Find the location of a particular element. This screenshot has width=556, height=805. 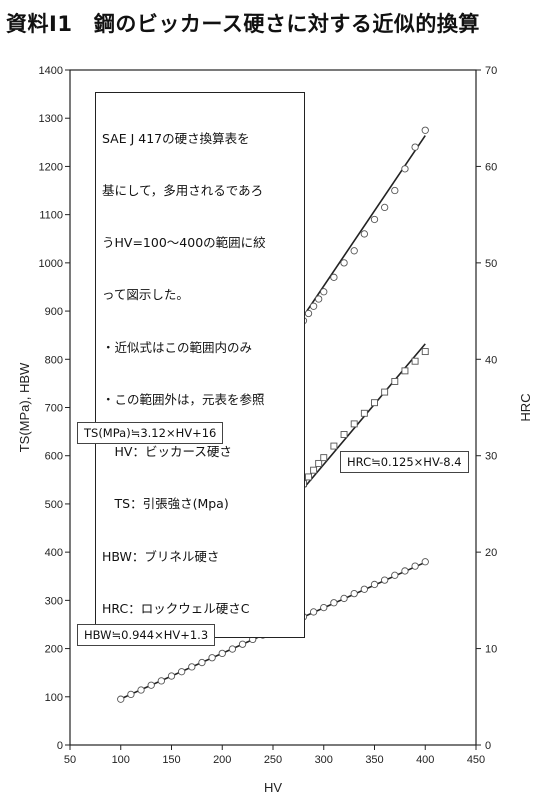

x-tick-label: 150 is located at coordinates (171, 760).